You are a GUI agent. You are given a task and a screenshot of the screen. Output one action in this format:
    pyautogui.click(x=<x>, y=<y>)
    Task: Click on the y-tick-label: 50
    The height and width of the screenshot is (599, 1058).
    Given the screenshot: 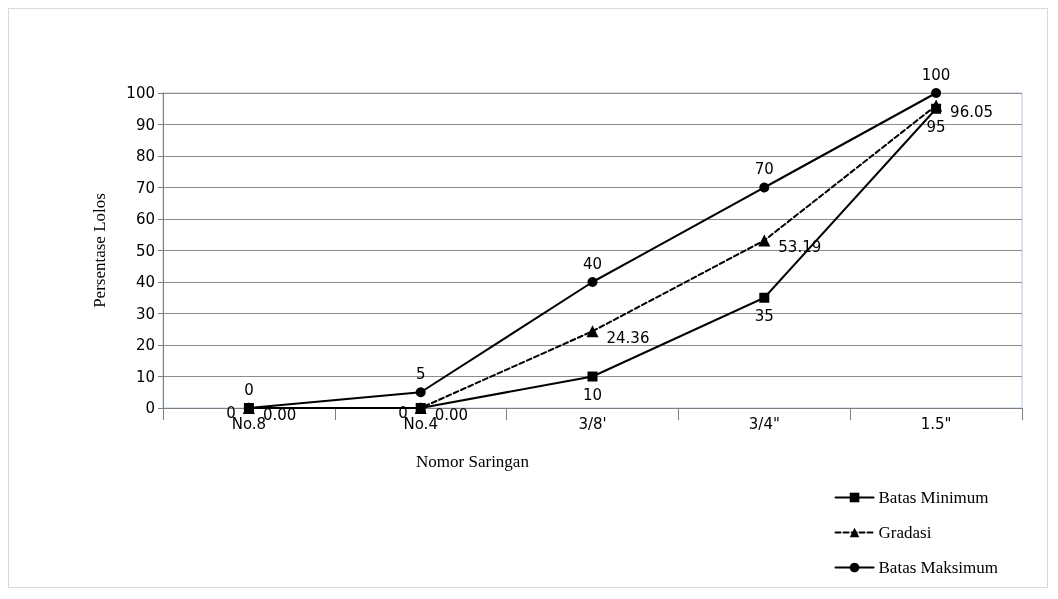 What is the action you would take?
    pyautogui.click(x=145, y=250)
    